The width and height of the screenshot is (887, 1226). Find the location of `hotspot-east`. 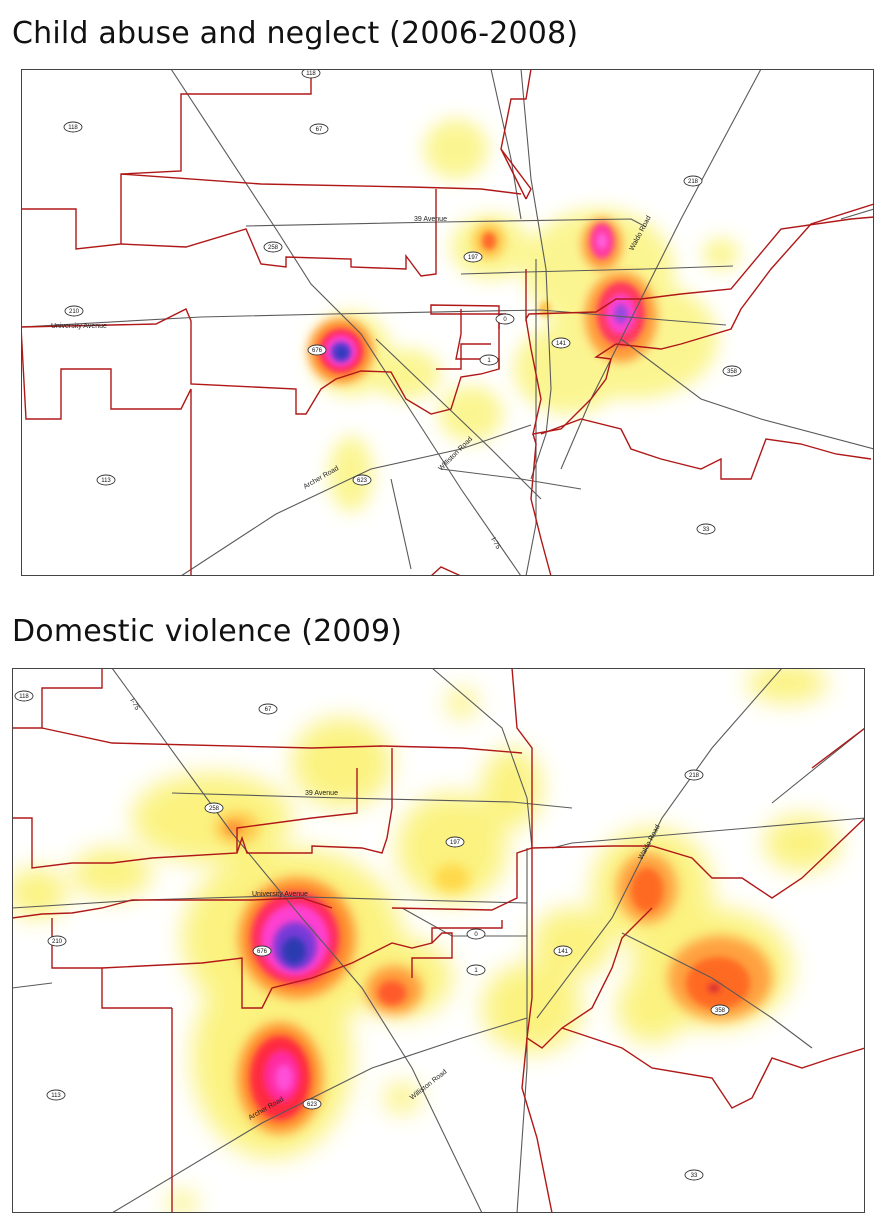

hotspot-east is located at coordinates (720, 978).